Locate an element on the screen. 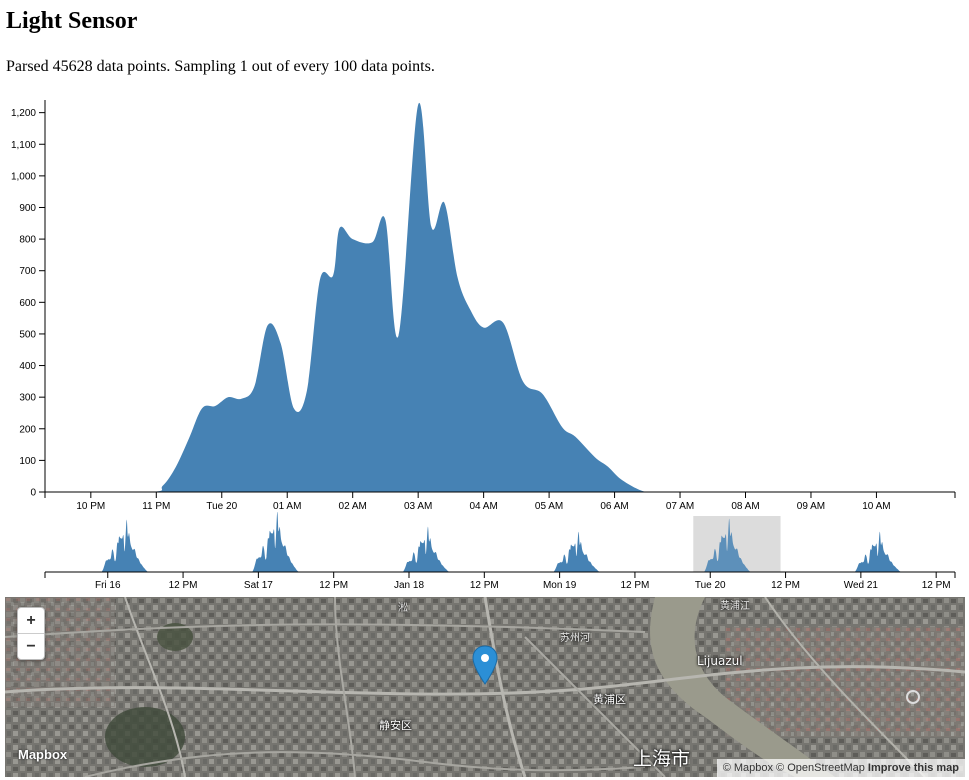 This screenshot has height=780, width=969. x-tick-label: 06 AM is located at coordinates (614, 506).